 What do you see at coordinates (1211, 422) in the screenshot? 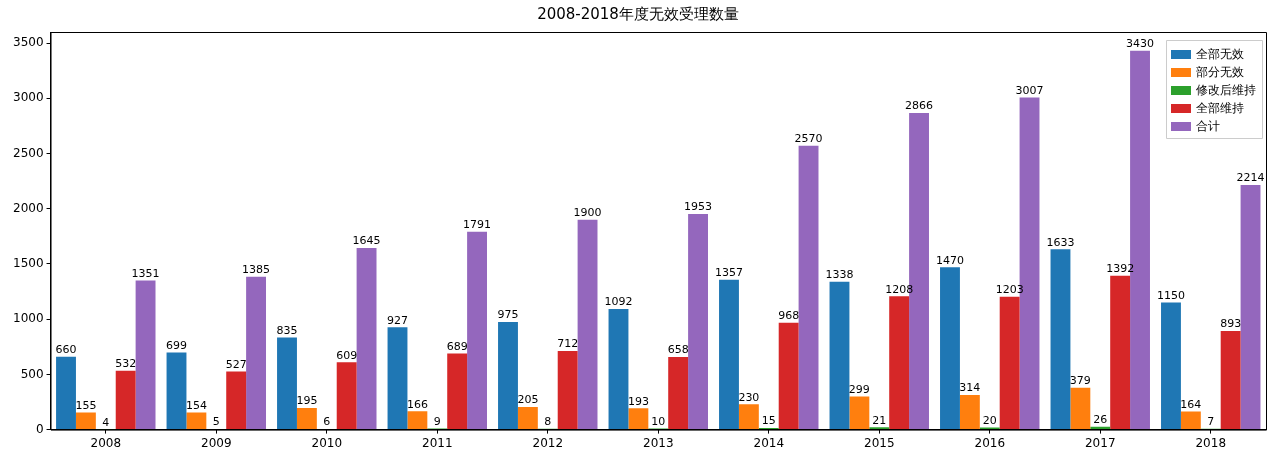
I see `data-label: 7` at bounding box center [1211, 422].